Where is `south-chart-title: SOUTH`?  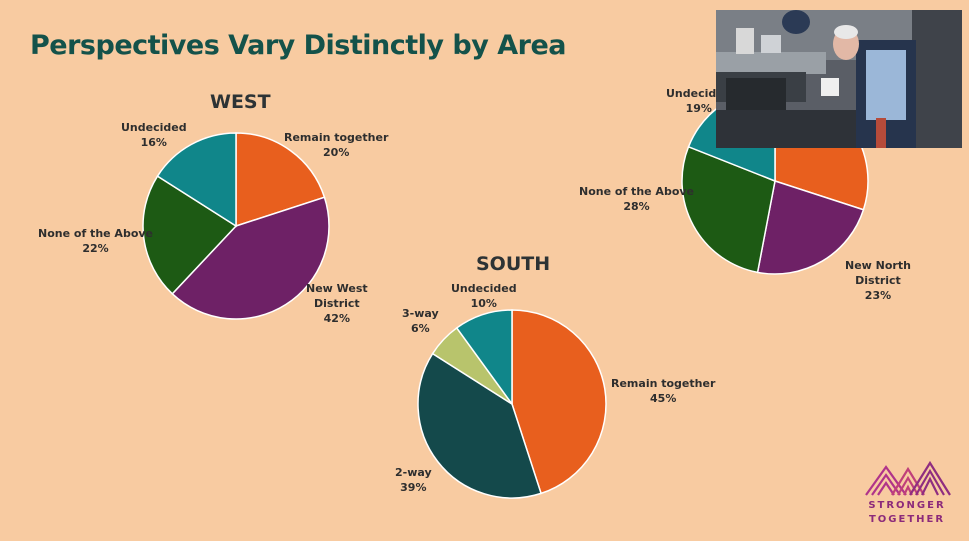 south-chart-title: SOUTH is located at coordinates (513, 264).